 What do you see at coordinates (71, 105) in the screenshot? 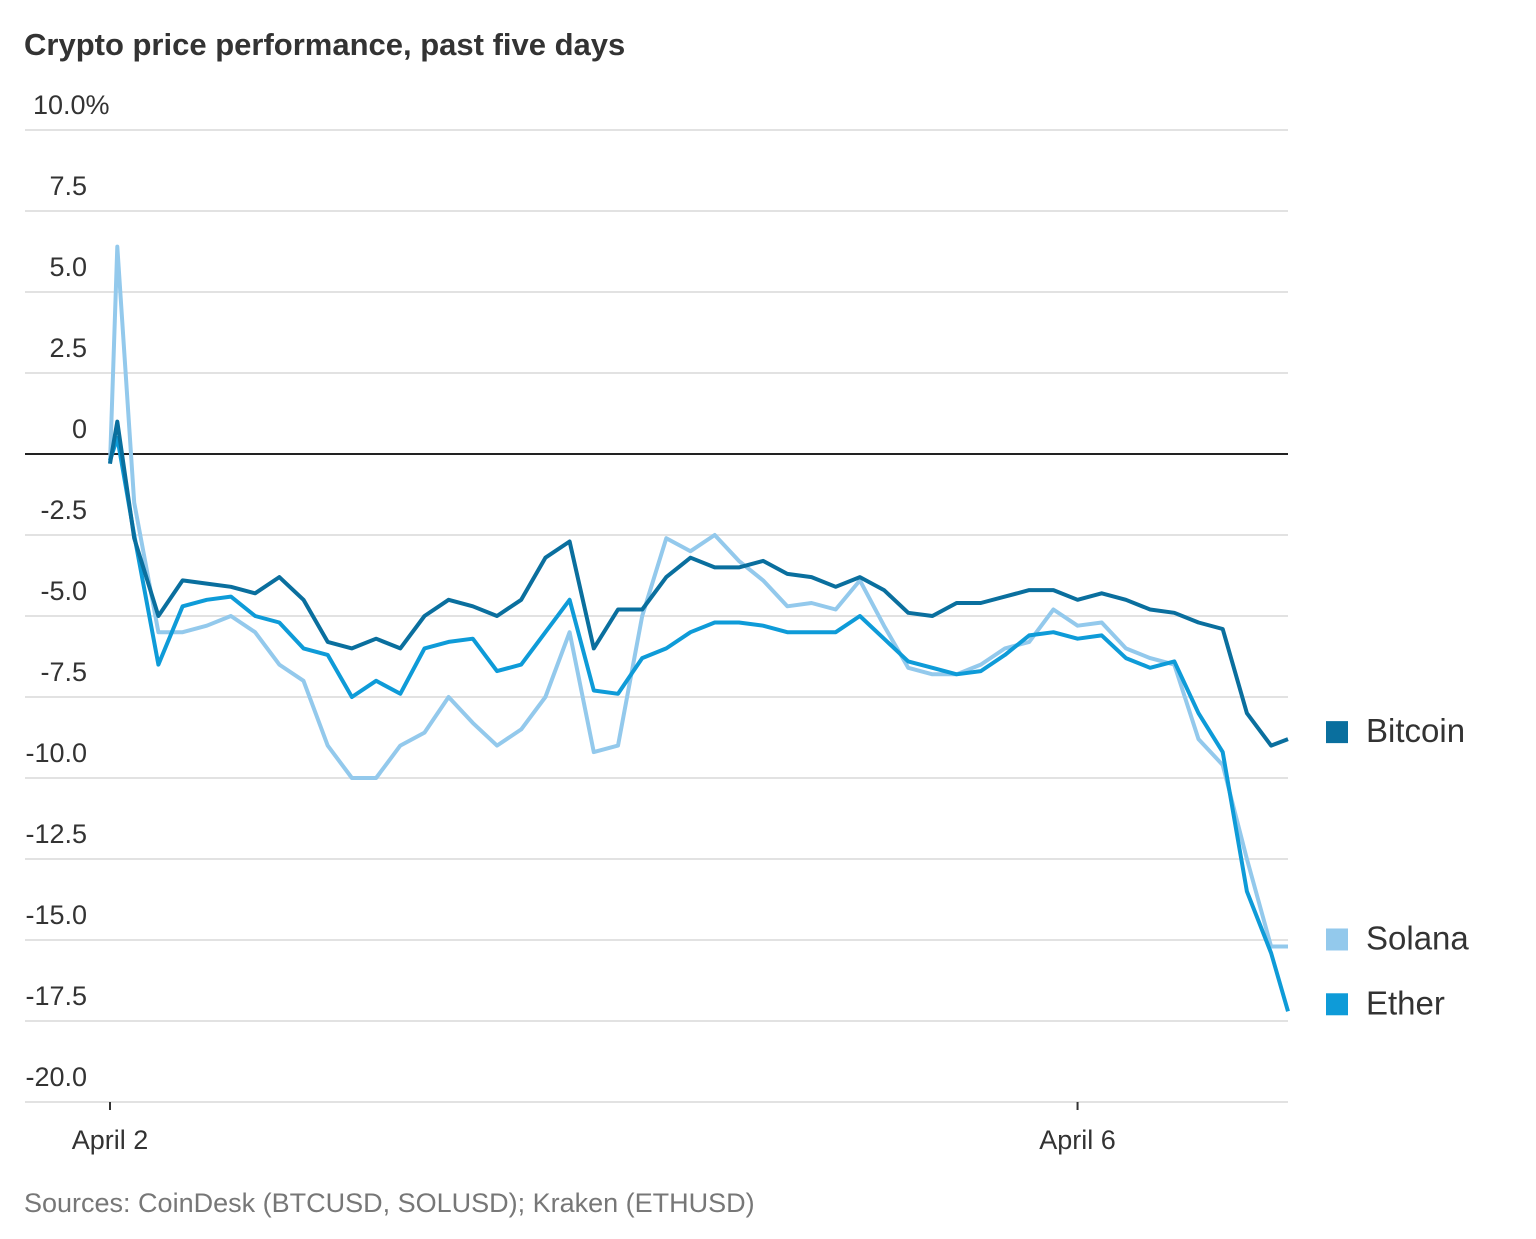
I see `y-tick-label: 10.0%` at bounding box center [71, 105].